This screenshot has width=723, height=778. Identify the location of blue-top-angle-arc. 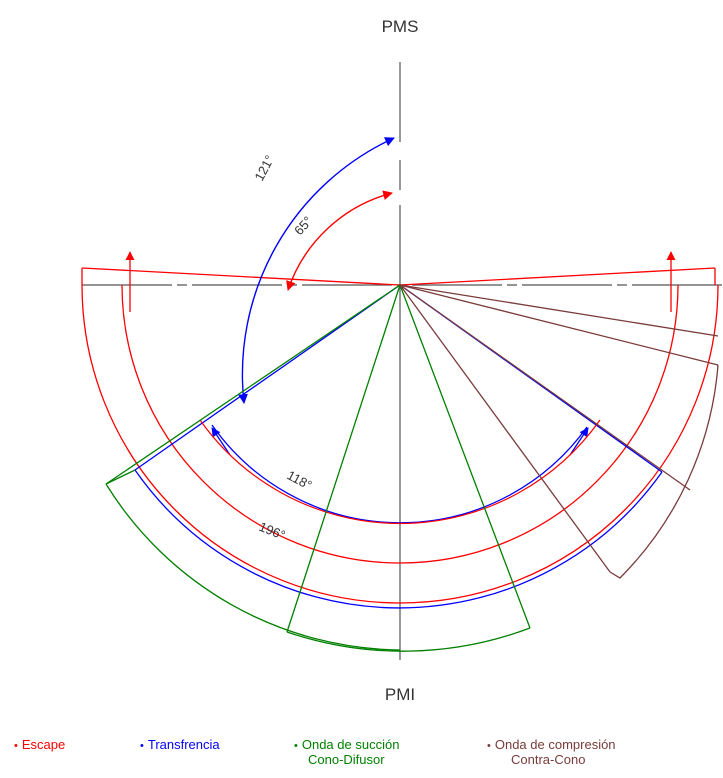
(316, 270).